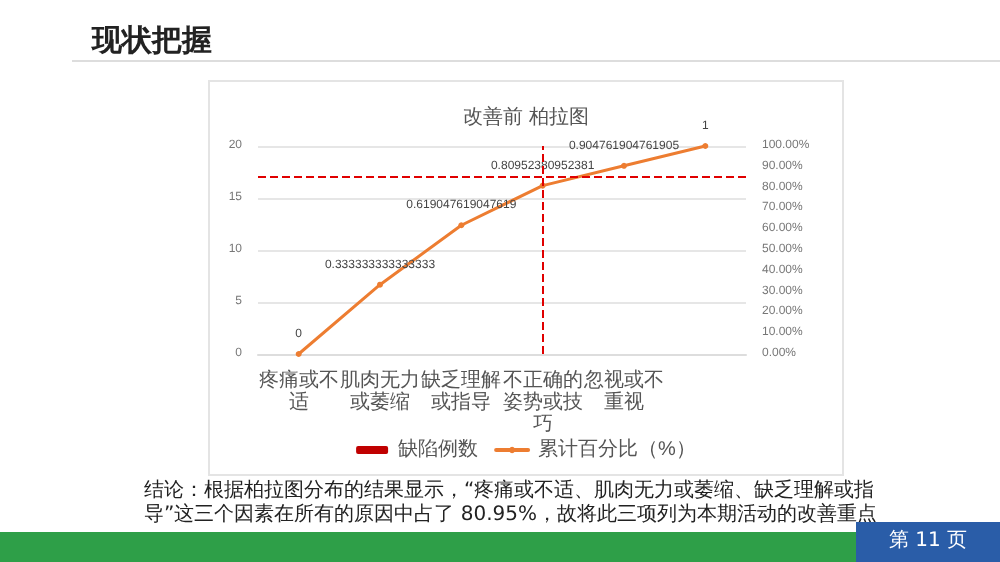 The image size is (1000, 562). I want to click on x-tick-label: 疼痛或不适, so click(298, 391).